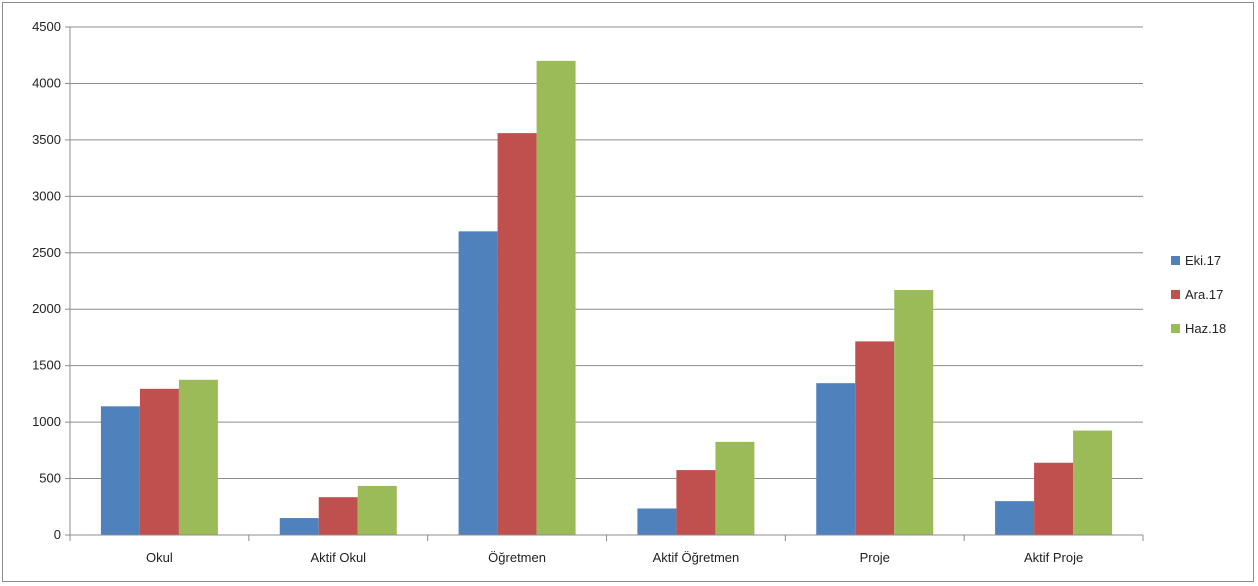 The image size is (1258, 586). What do you see at coordinates (46, 82) in the screenshot?
I see `y-tick-label: 4000` at bounding box center [46, 82].